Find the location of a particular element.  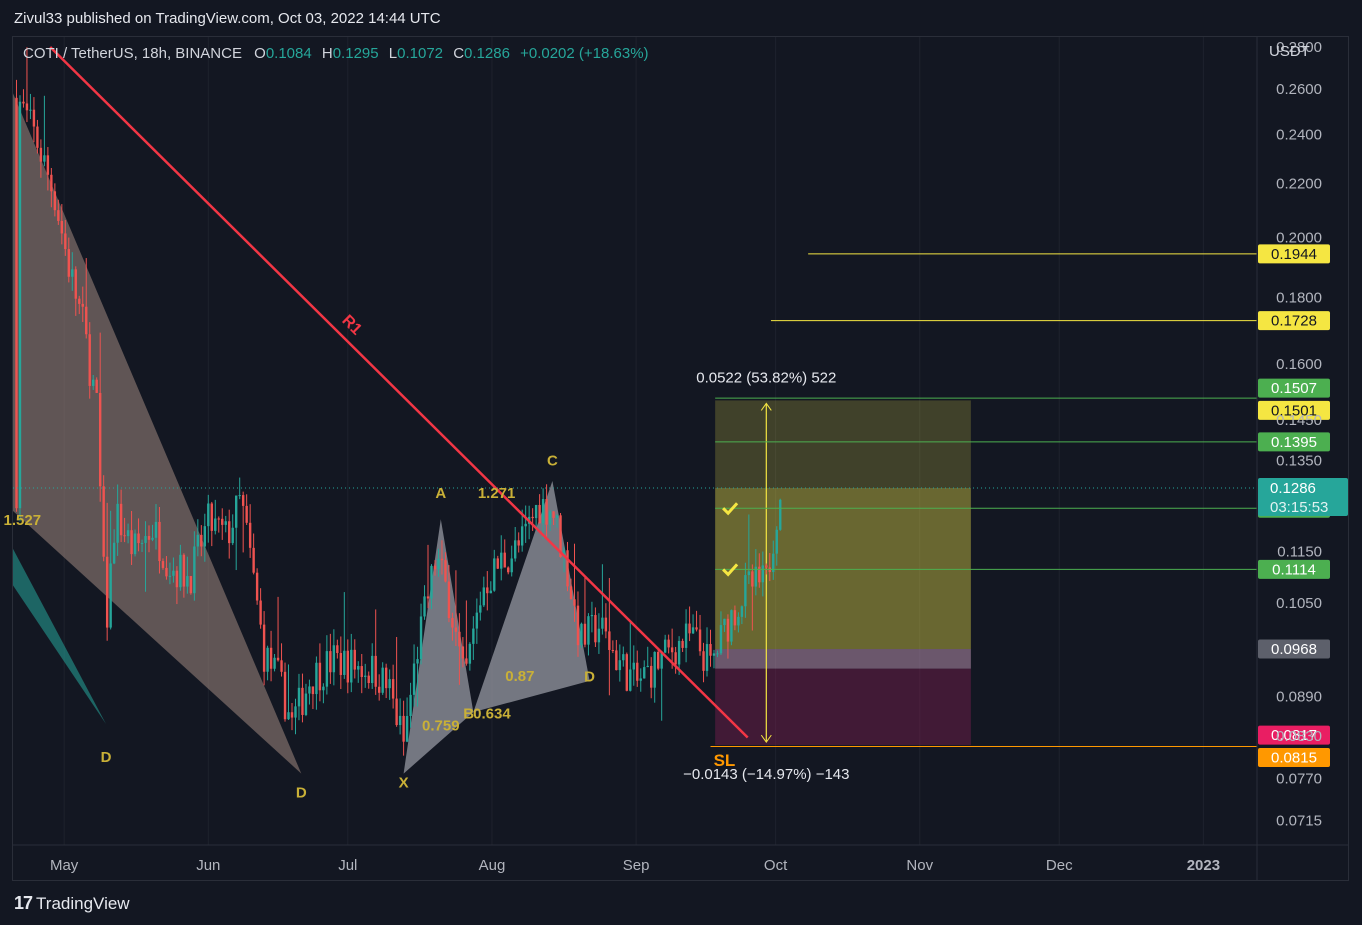

x-tick-label: Jul is located at coordinates (347, 865).